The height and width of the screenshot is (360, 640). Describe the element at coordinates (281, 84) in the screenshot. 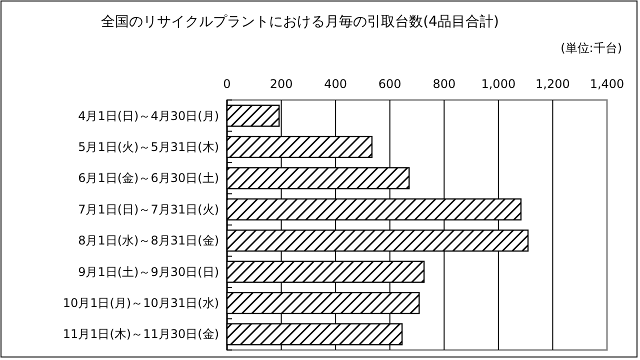

I see `x-tick-label: 200` at that location.